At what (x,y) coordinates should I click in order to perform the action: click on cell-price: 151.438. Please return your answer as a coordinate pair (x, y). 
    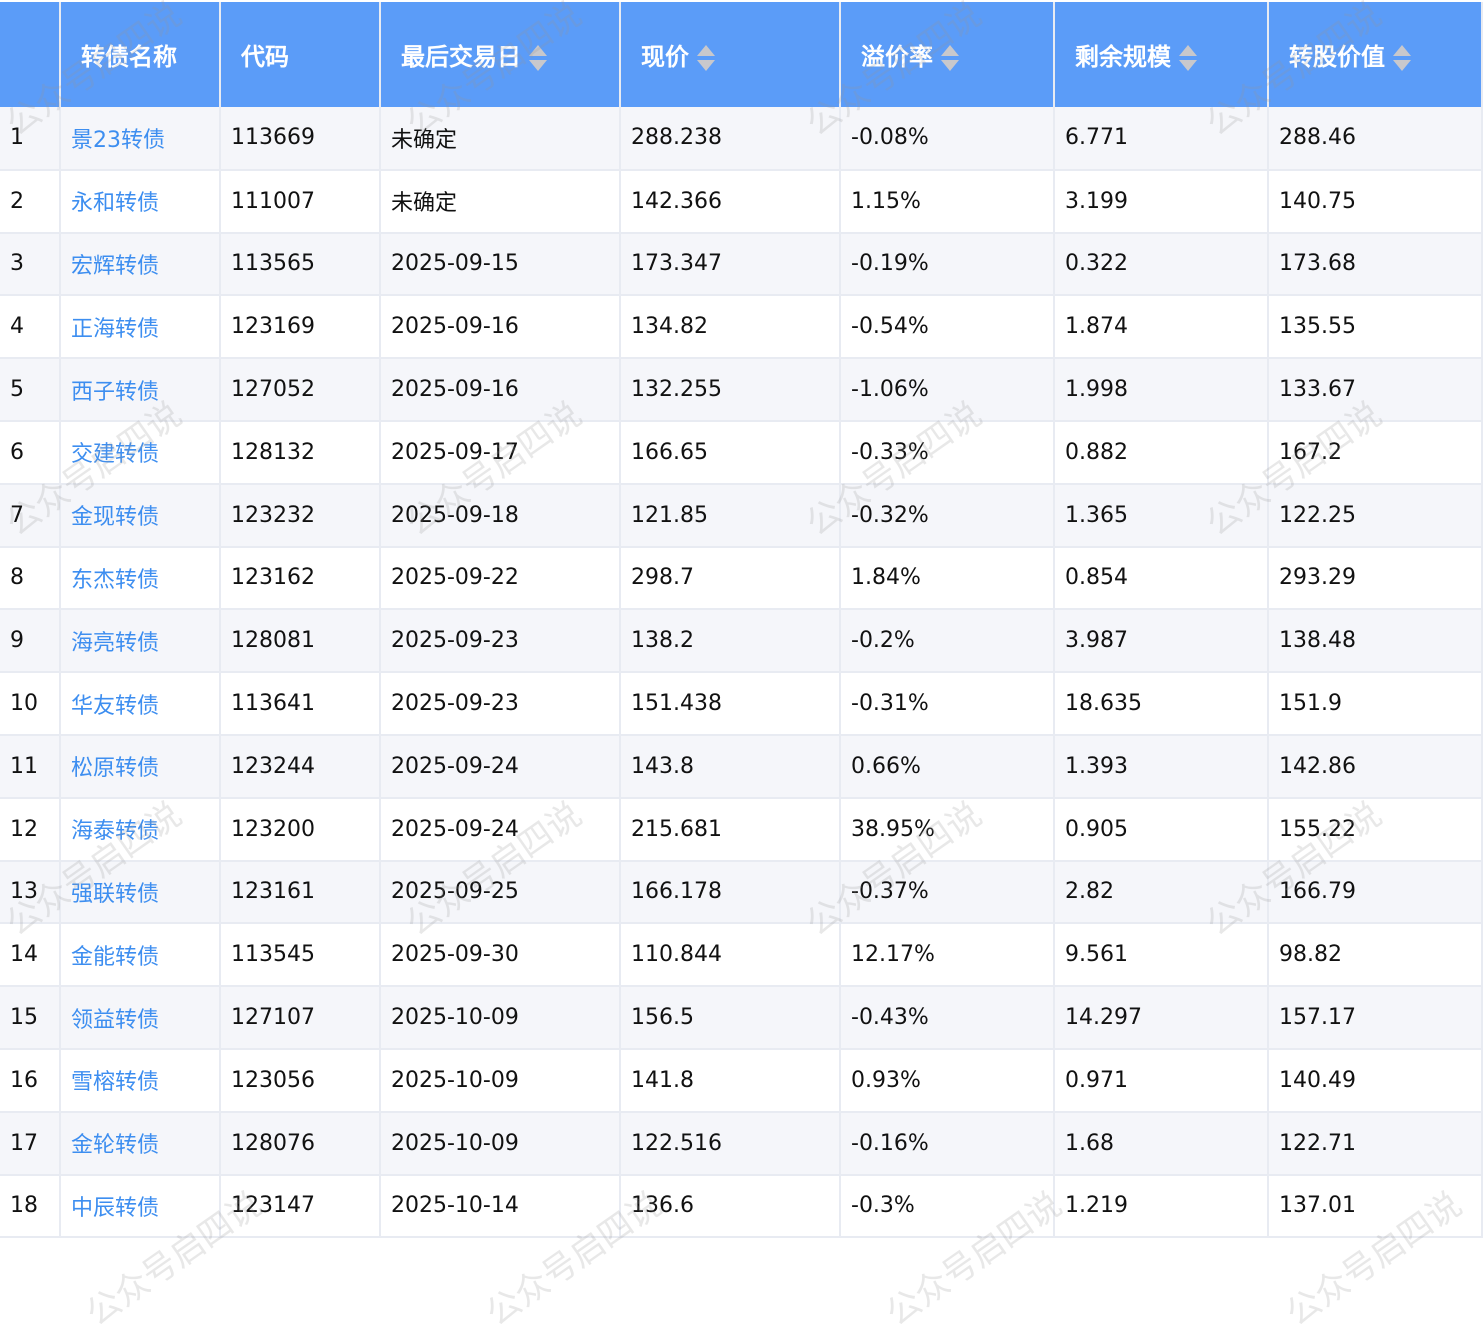
    Looking at the image, I should click on (730, 704).